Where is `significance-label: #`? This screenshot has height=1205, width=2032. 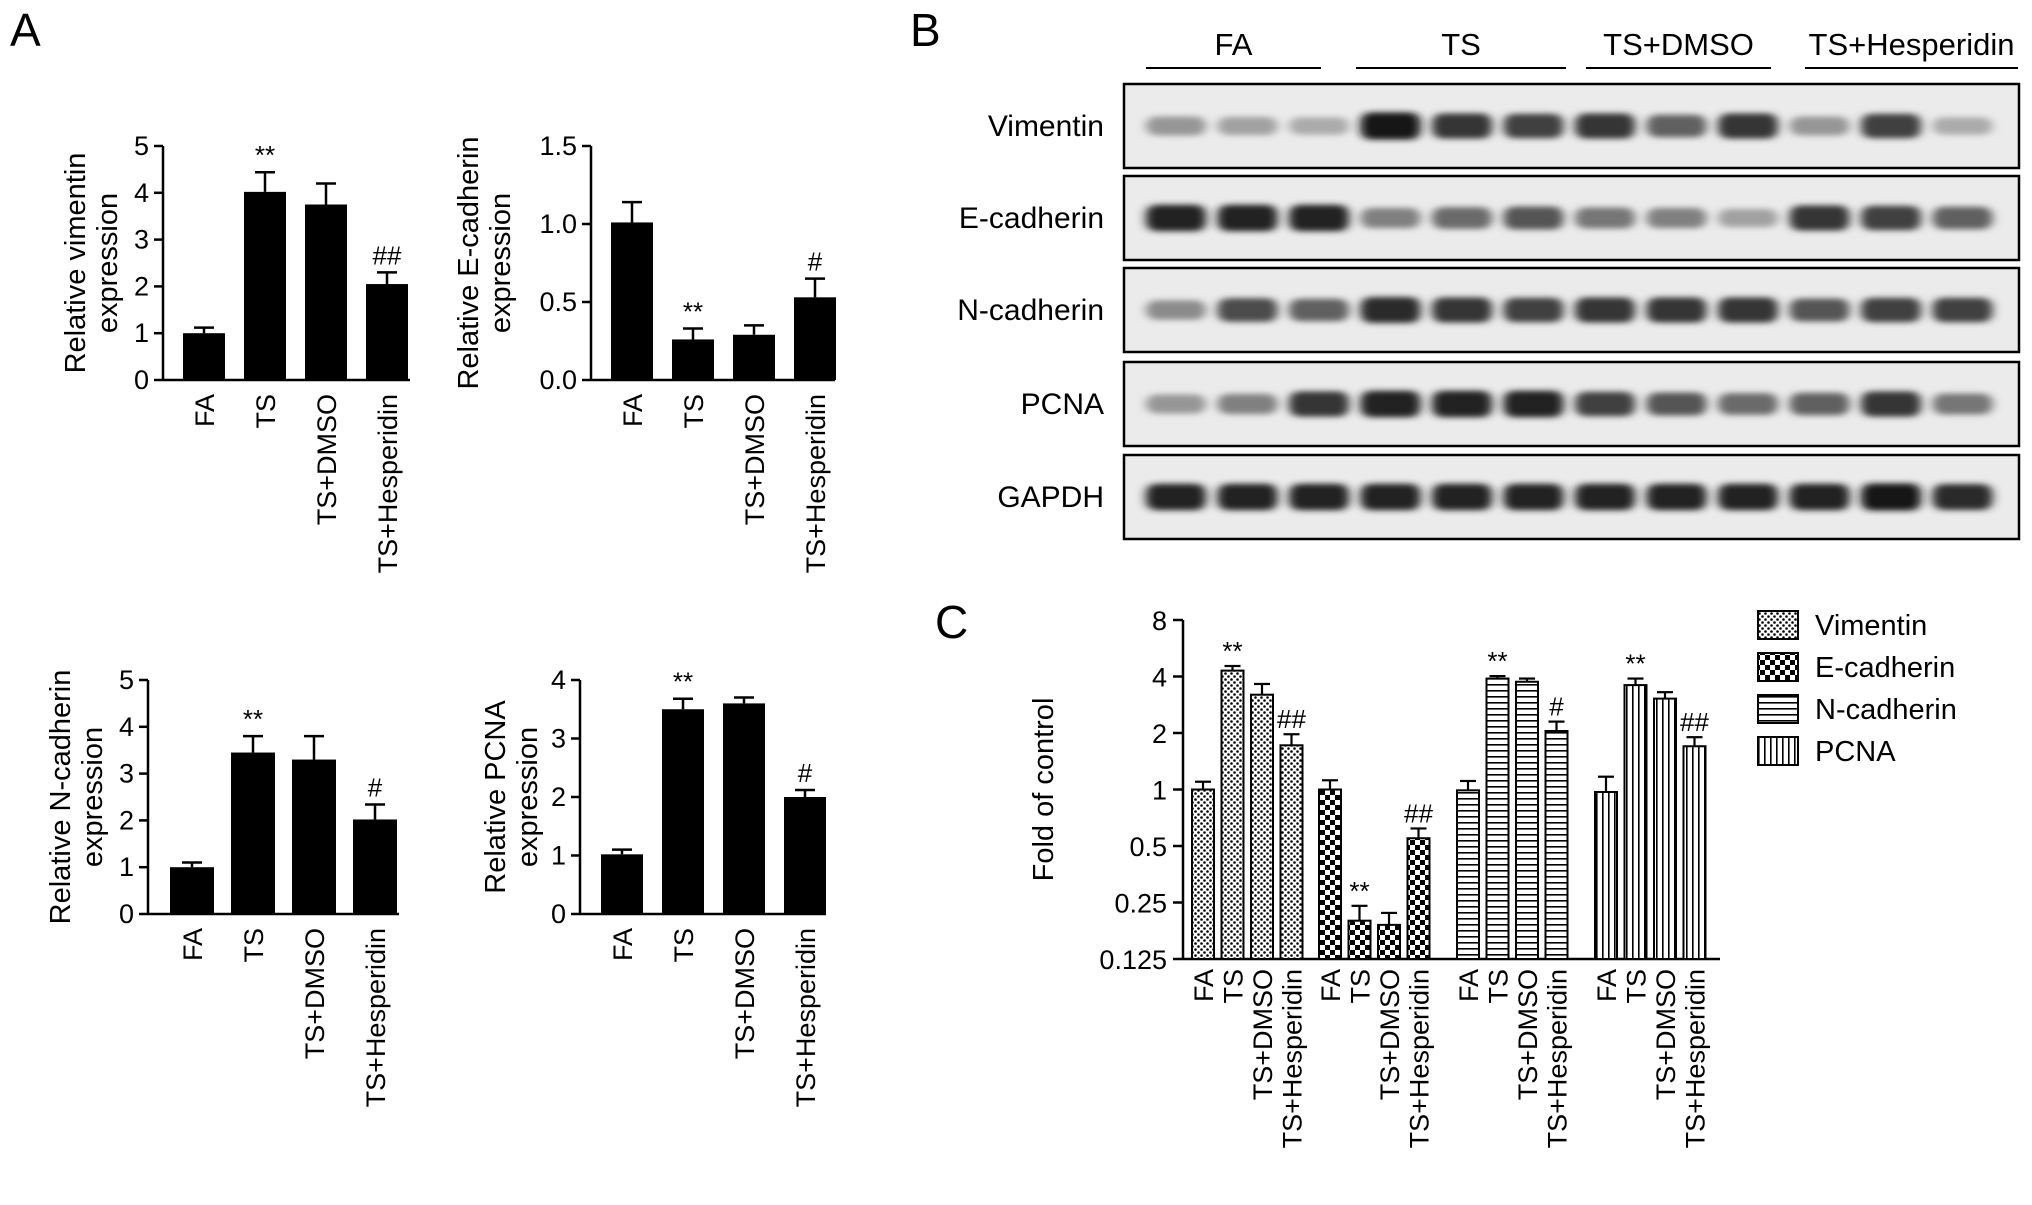 significance-label: # is located at coordinates (805, 773).